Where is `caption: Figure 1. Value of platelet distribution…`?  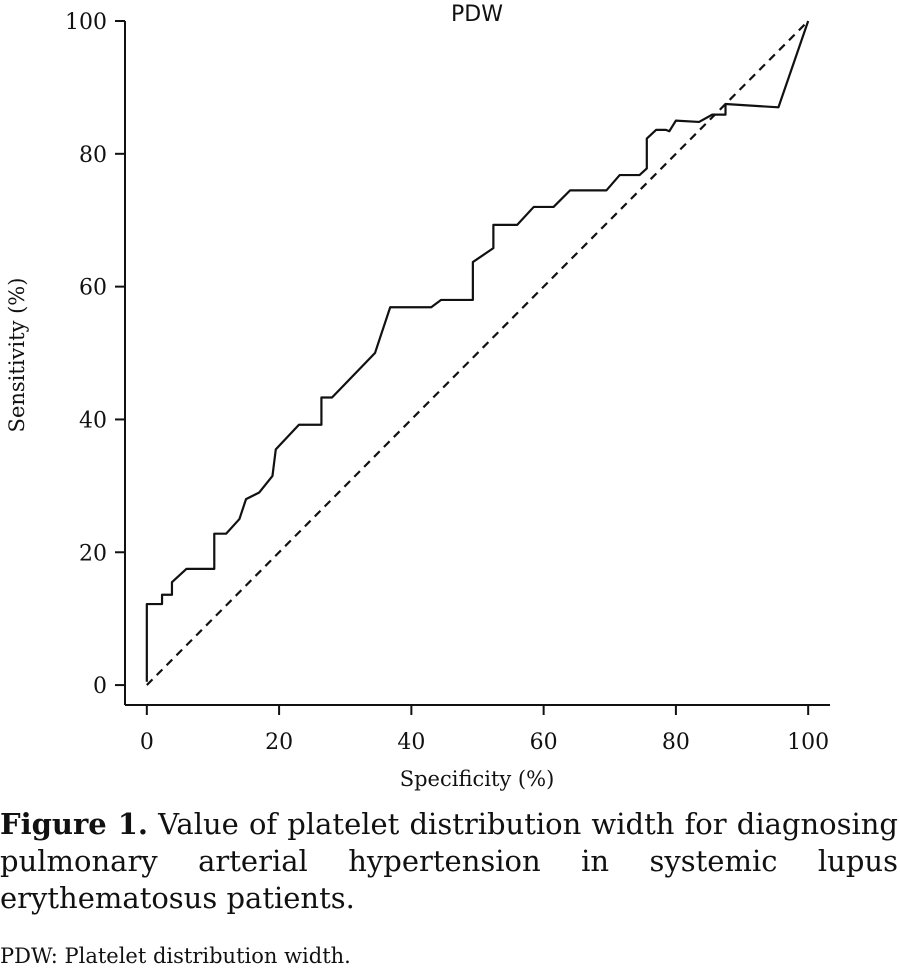
caption: Figure 1. Value of platelet distribution… is located at coordinates (449, 861).